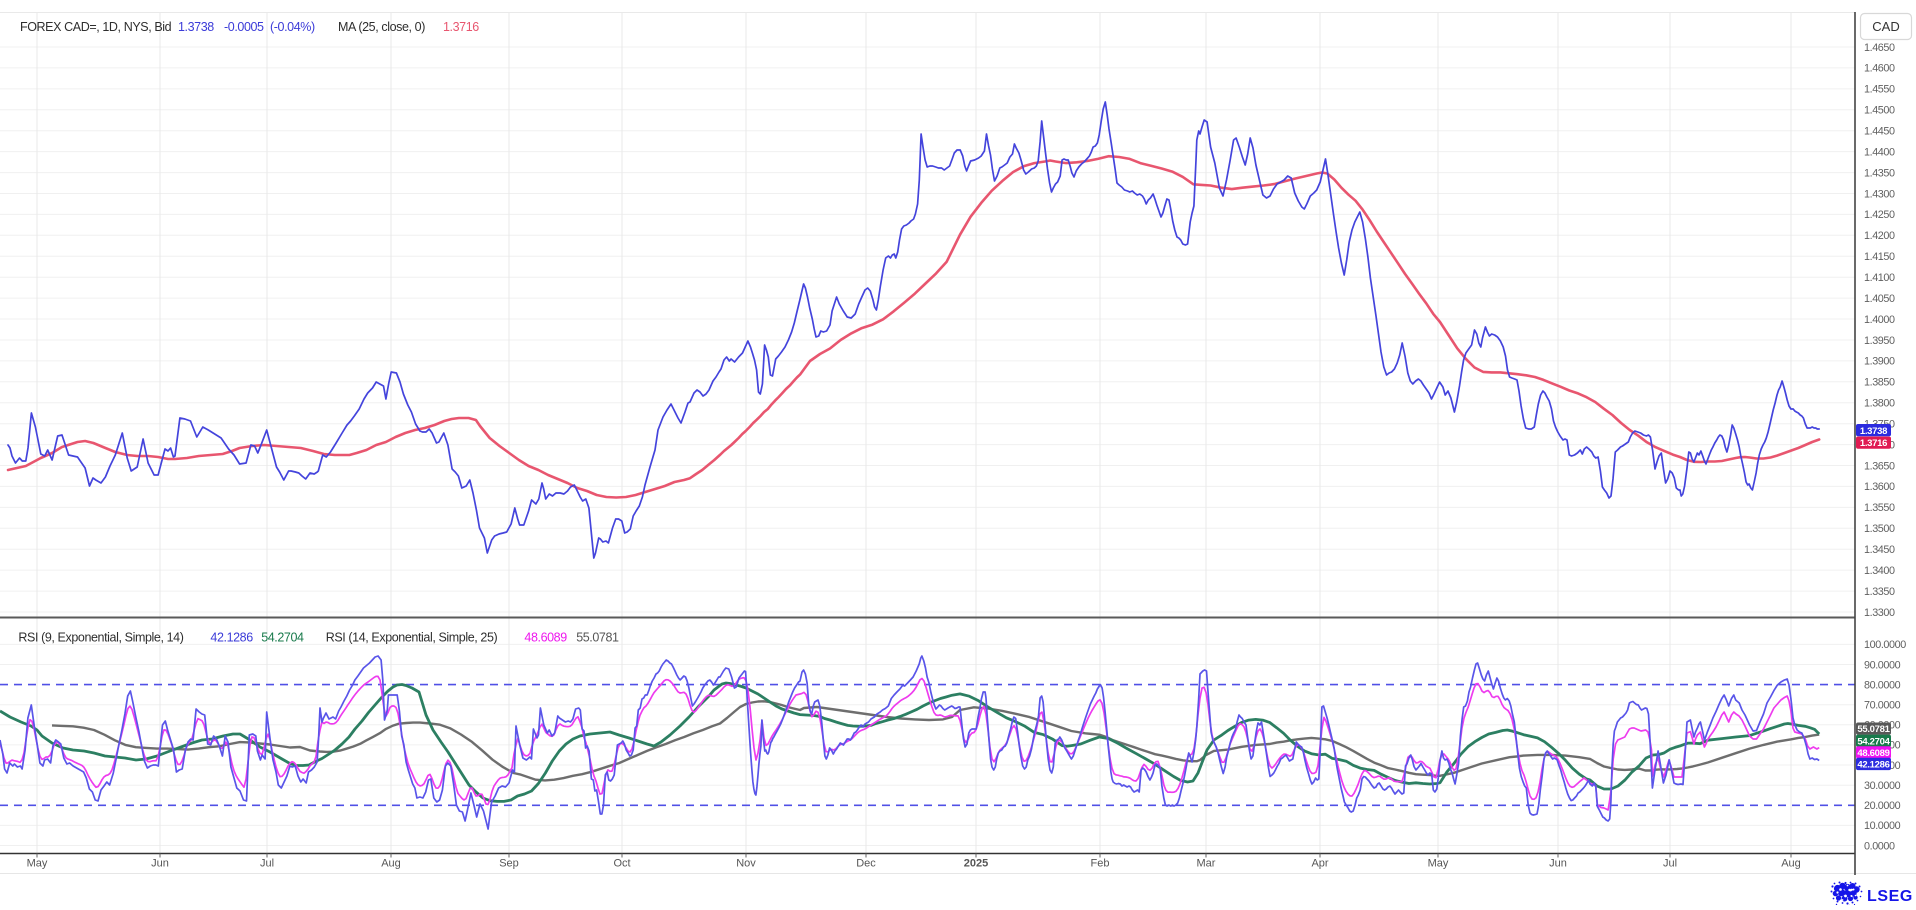 This screenshot has height=910, width=1916. Describe the element at coordinates (1879, 69) in the screenshot. I see `svg-text: 1.4600` at that location.